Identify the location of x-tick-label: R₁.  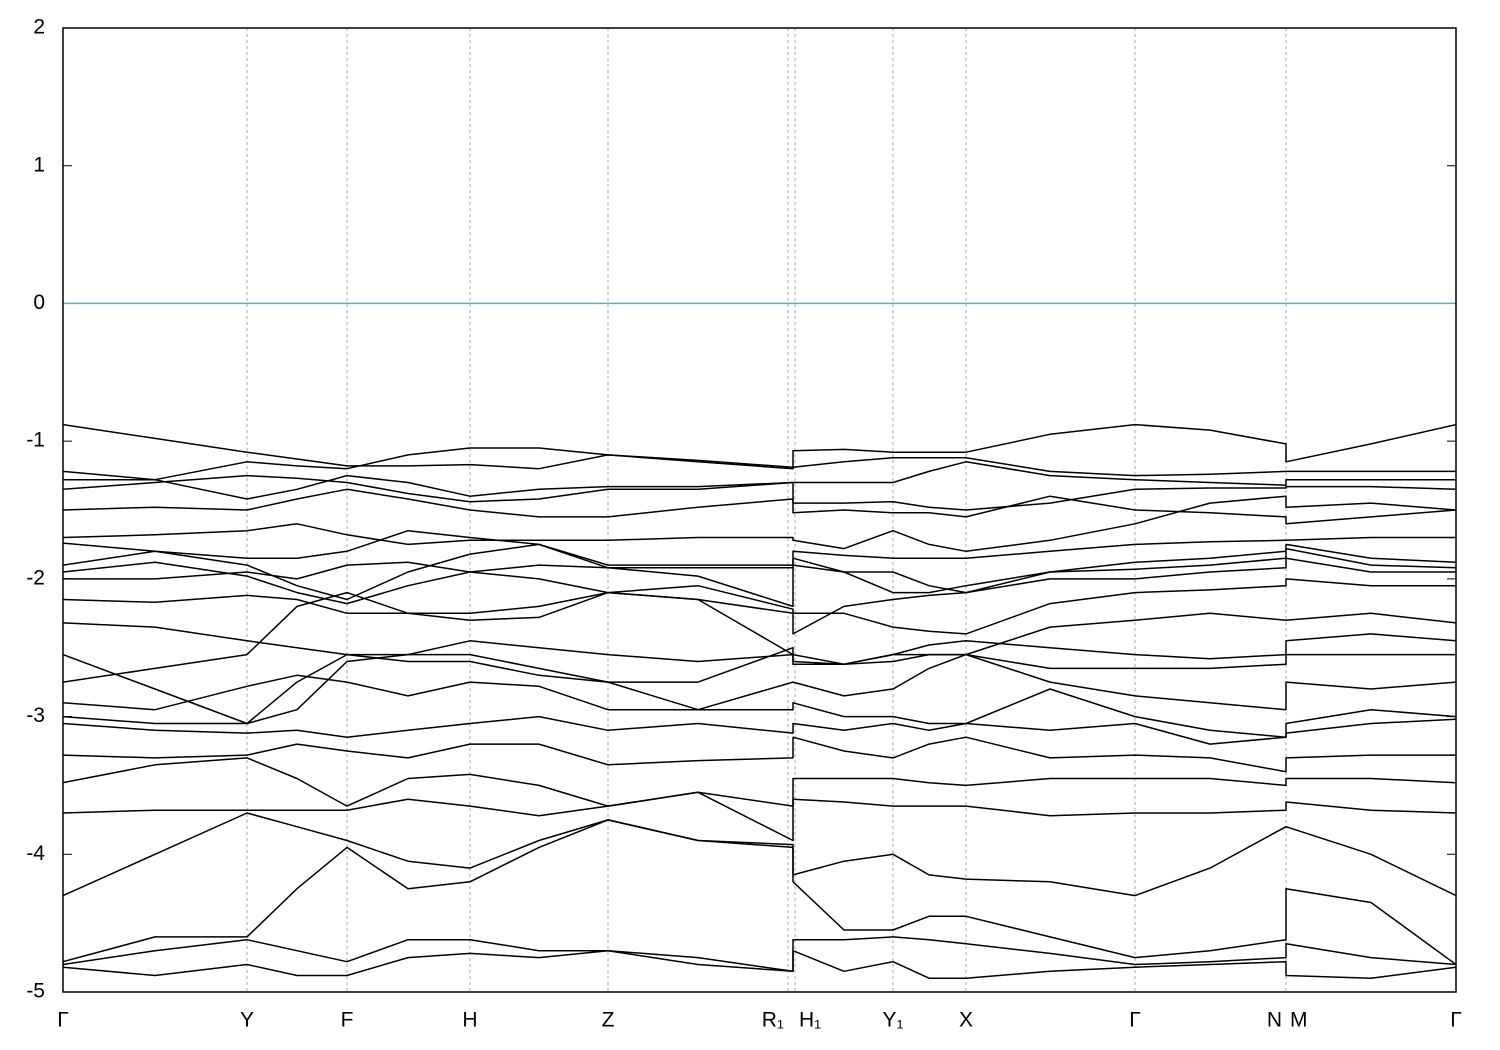
(773, 1020).